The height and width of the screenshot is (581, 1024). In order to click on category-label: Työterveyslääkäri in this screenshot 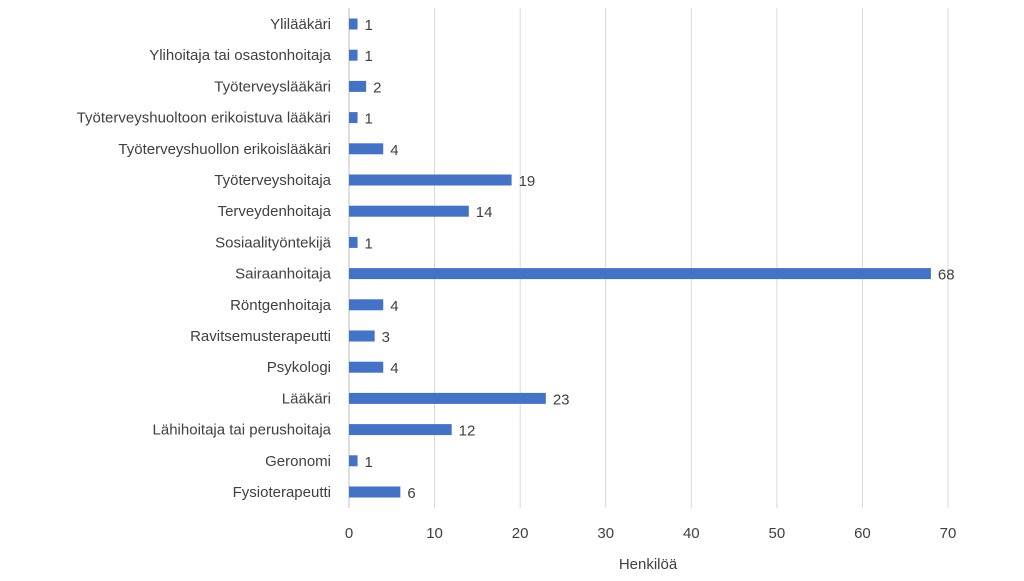, I will do `click(272, 86)`.